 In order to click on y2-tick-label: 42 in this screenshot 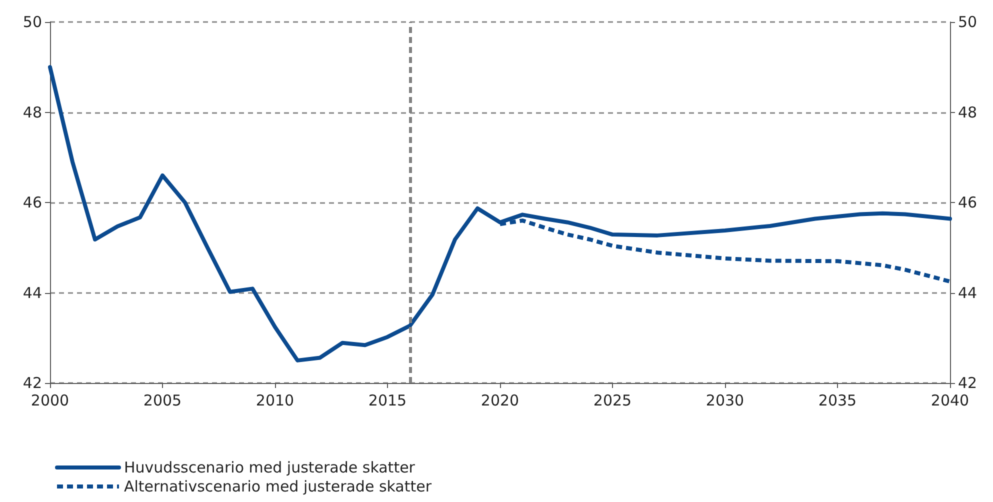, I will do `click(968, 383)`.